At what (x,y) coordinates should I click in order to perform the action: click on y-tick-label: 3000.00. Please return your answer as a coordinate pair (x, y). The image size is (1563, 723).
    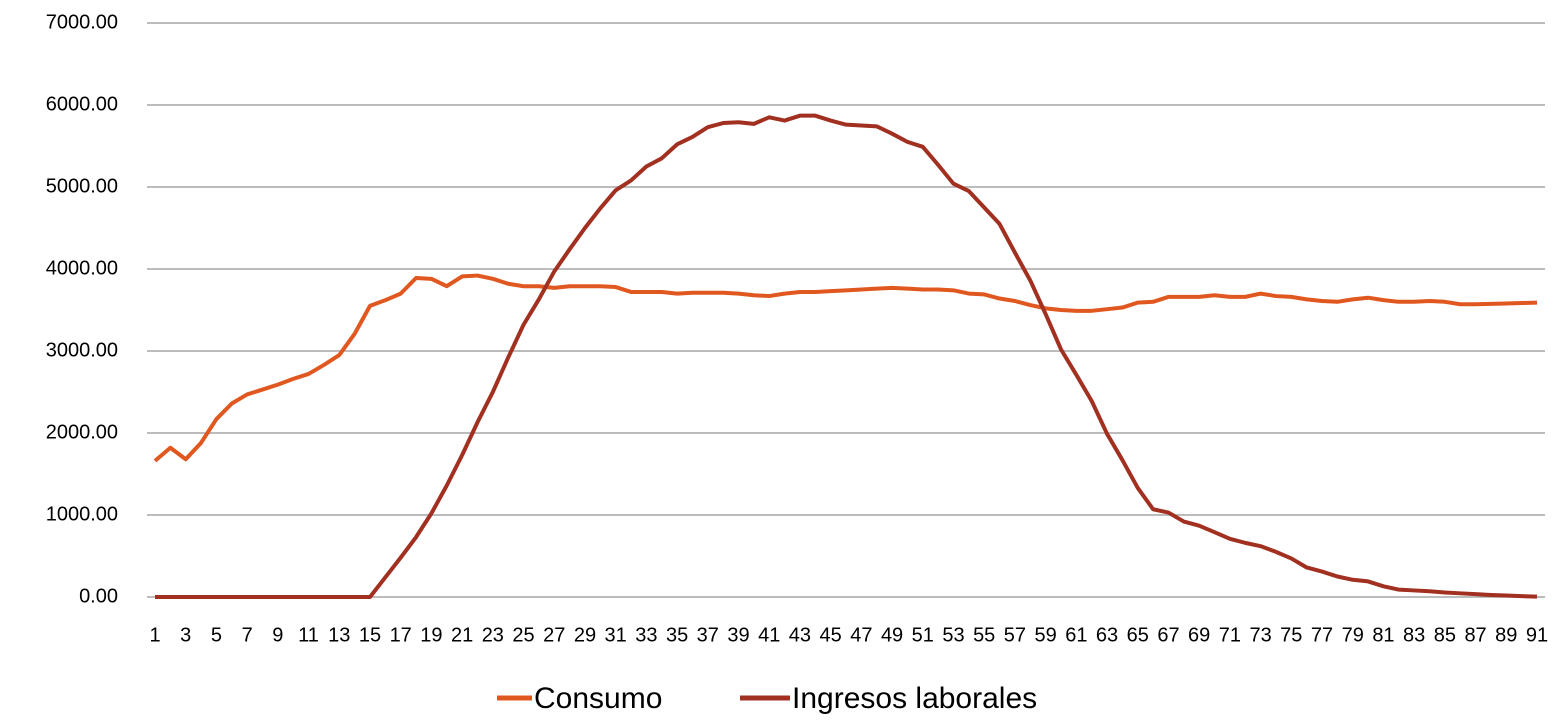
    Looking at the image, I should click on (82, 350).